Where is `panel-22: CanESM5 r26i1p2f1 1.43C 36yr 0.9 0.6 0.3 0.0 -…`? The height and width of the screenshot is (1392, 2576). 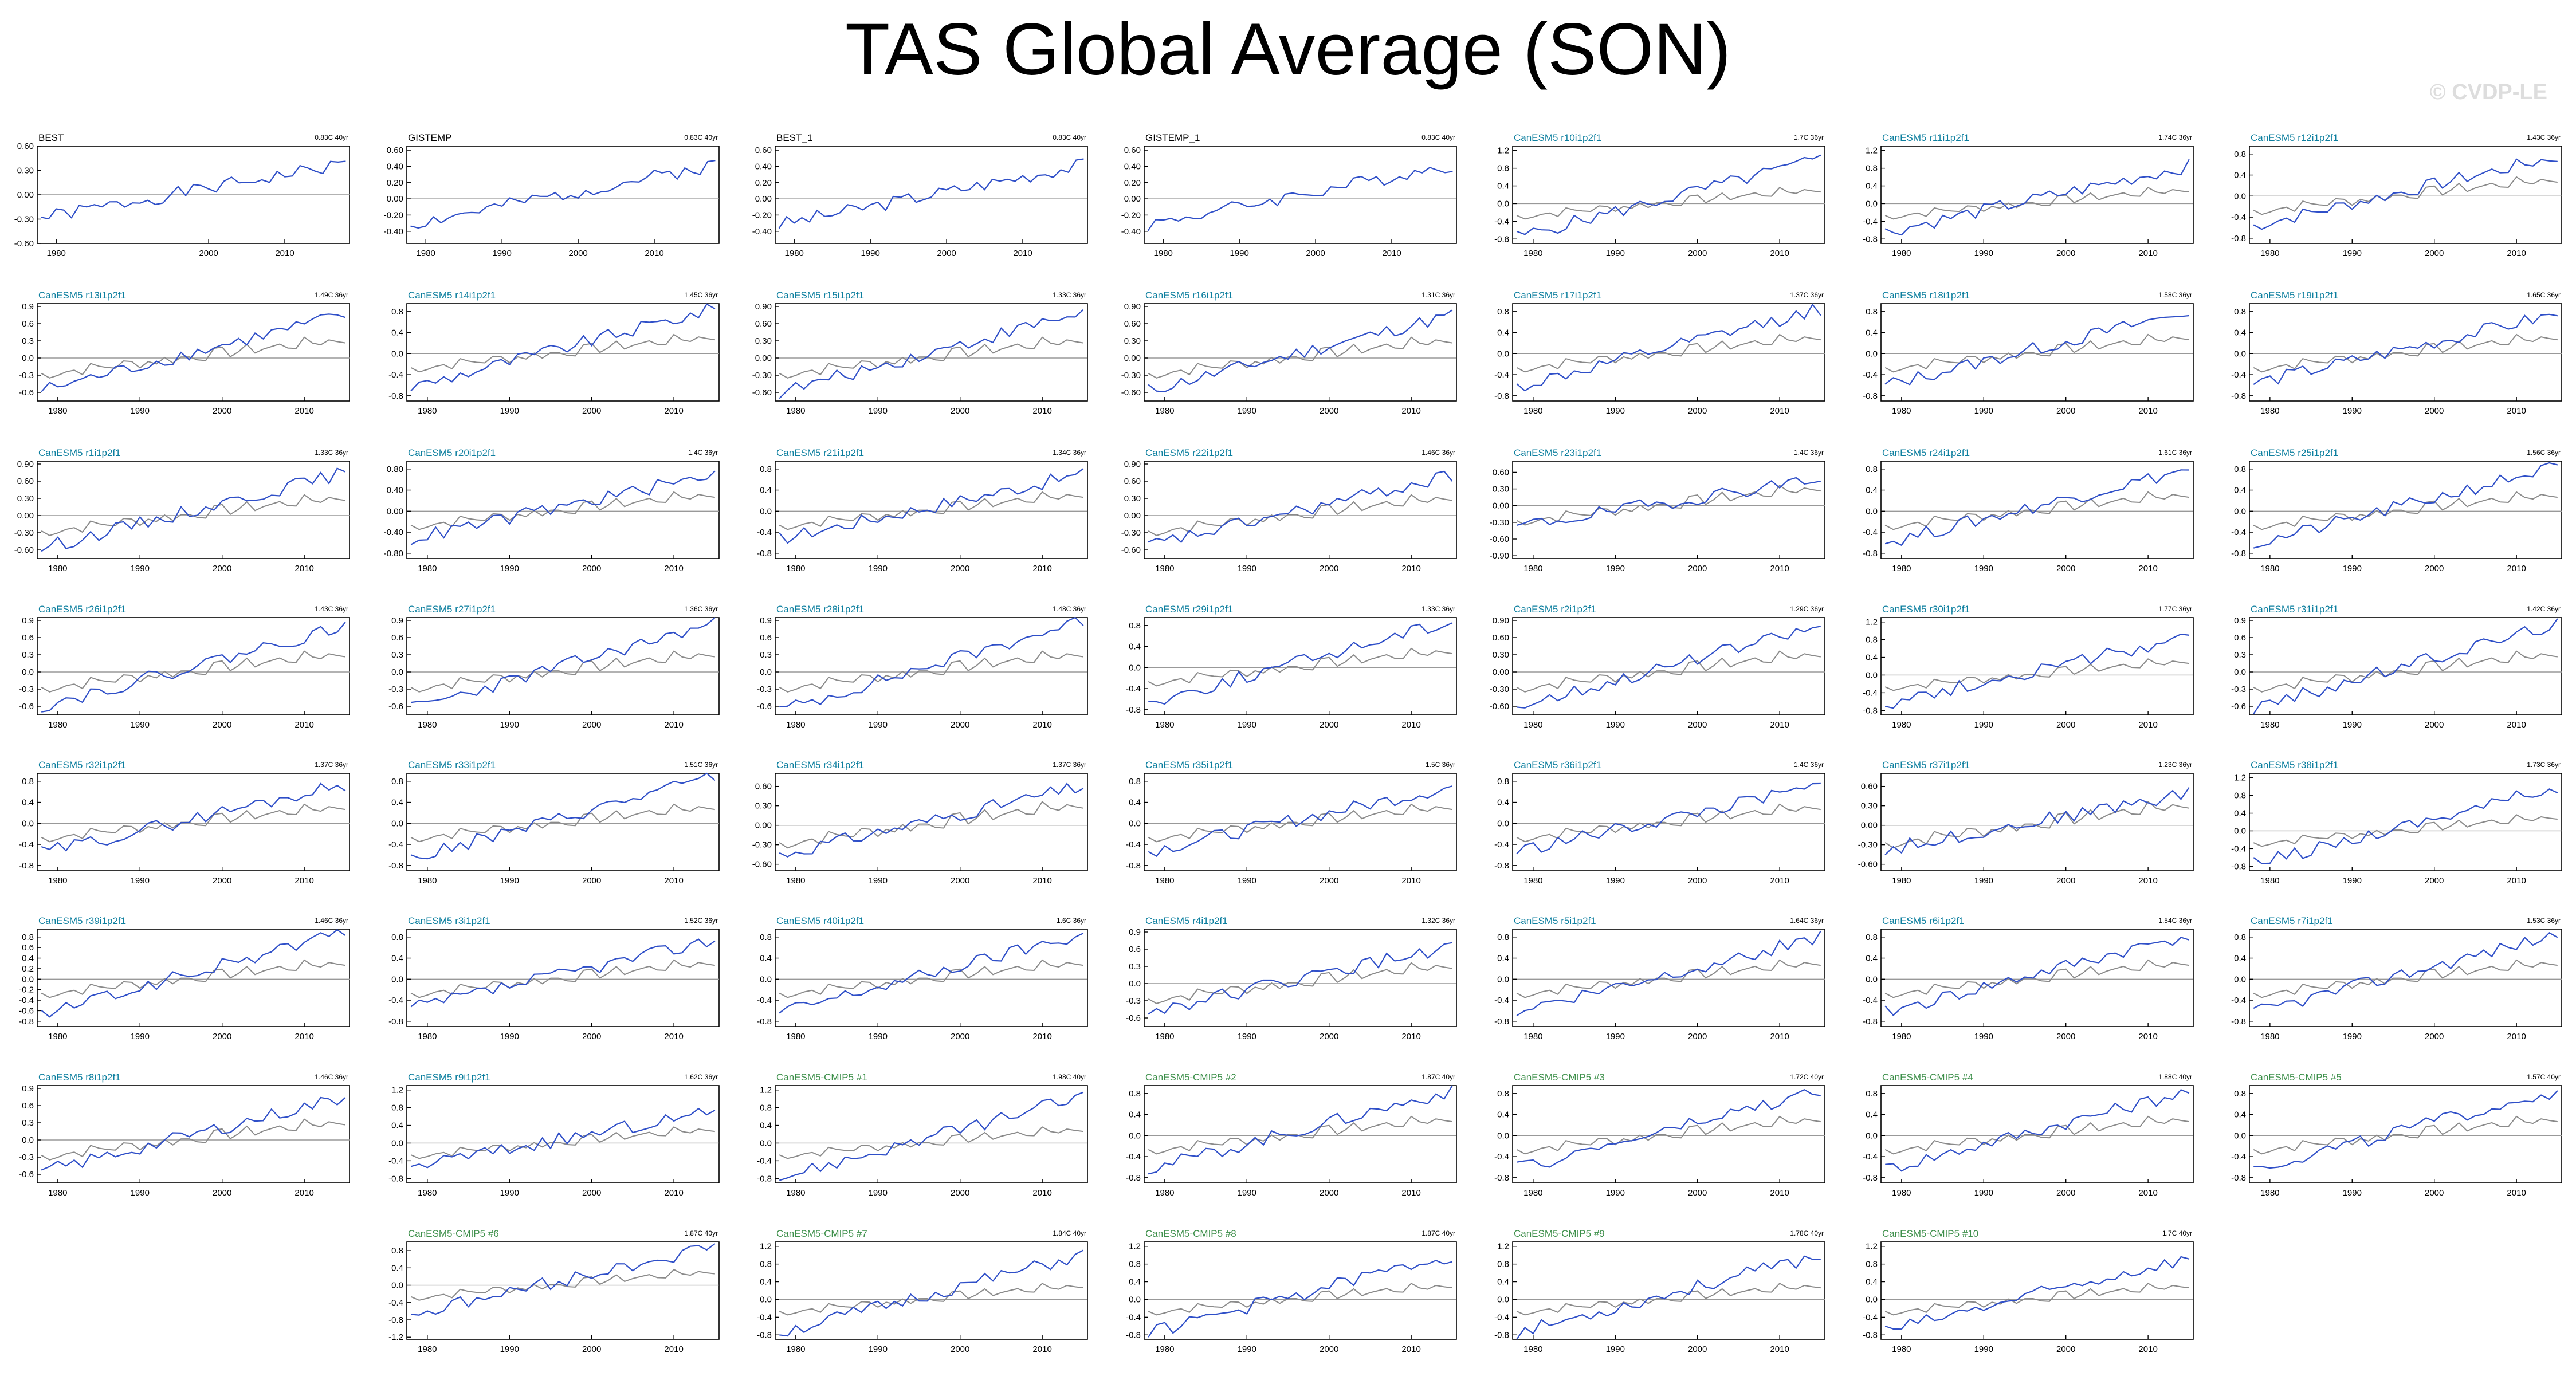 panel-22: CanESM5 r26i1p2f1 1.43C 36yr 0.9 0.6 0.3 0.0 -… is located at coordinates (185, 667).